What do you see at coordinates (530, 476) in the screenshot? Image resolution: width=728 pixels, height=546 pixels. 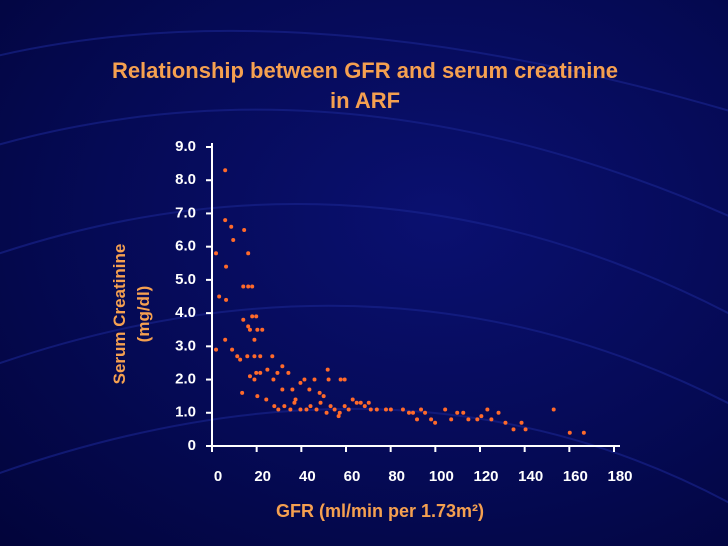 I see `x-tick-label: 140` at bounding box center [530, 476].